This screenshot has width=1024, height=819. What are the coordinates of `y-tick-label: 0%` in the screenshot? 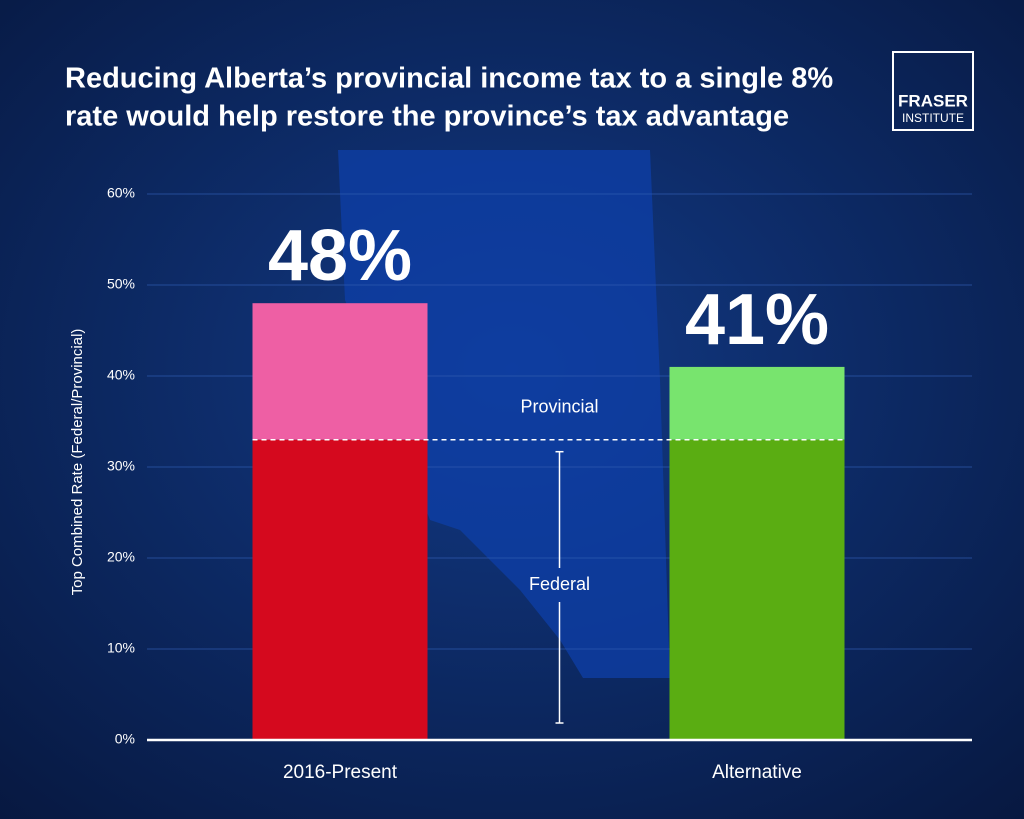 It's located at (125, 739).